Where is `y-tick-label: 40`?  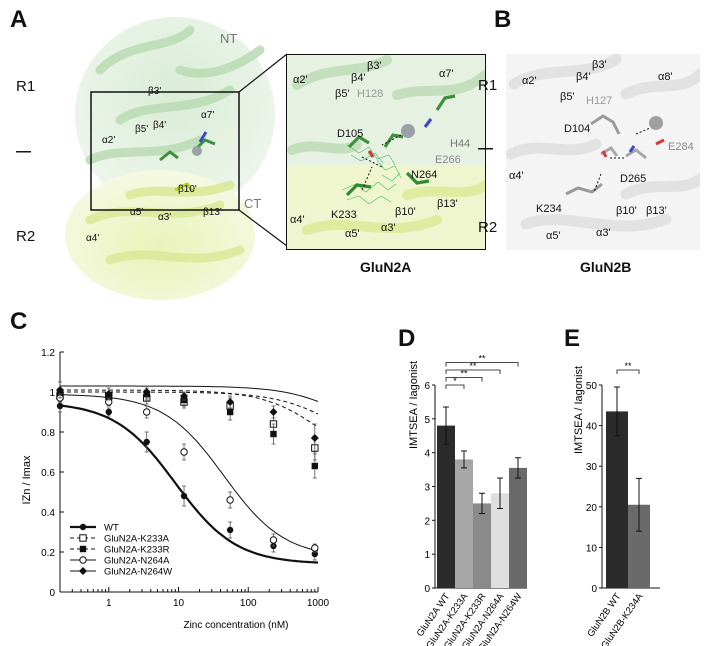 y-tick-label: 40 is located at coordinates (592, 427).